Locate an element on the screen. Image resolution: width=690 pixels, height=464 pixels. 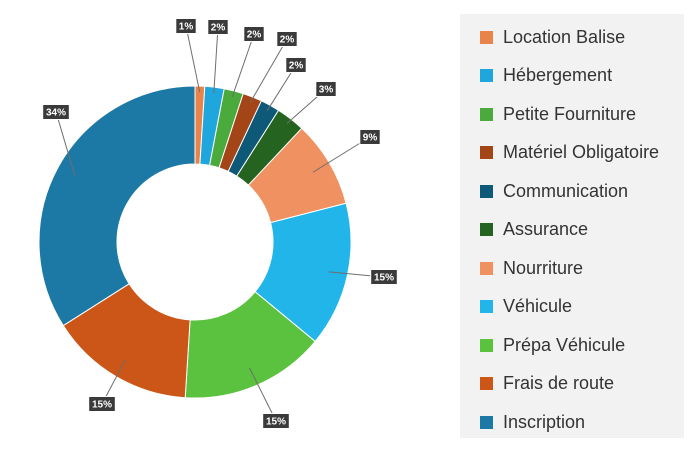
legend-label: Nourriture is located at coordinates (543, 267).